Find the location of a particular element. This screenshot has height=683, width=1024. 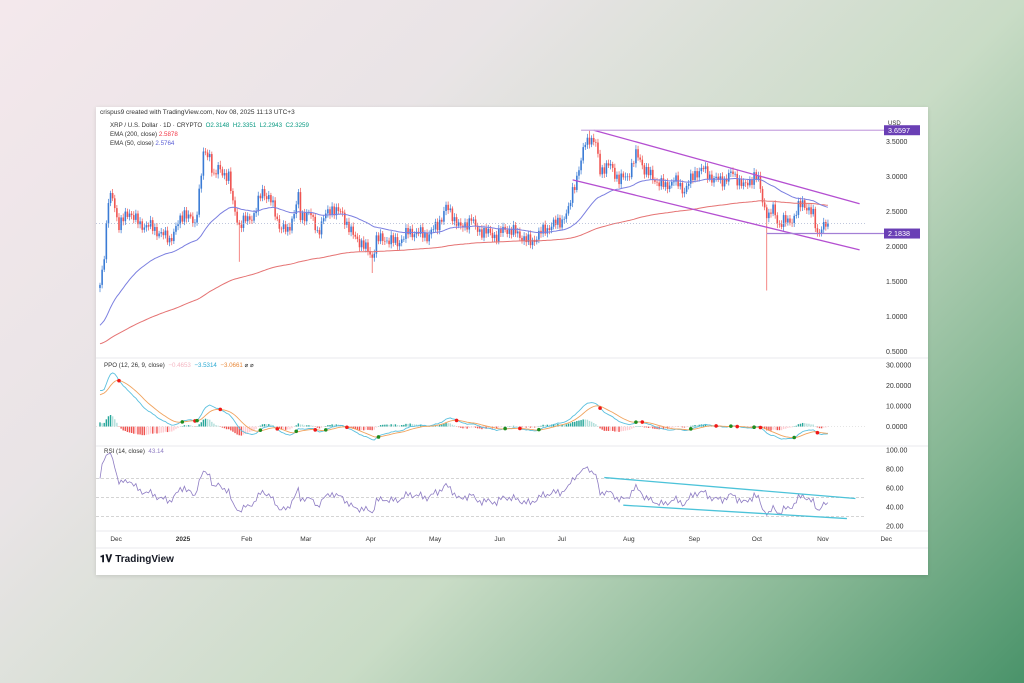

ema50-label: EMA (50, close) is located at coordinates (132, 143).